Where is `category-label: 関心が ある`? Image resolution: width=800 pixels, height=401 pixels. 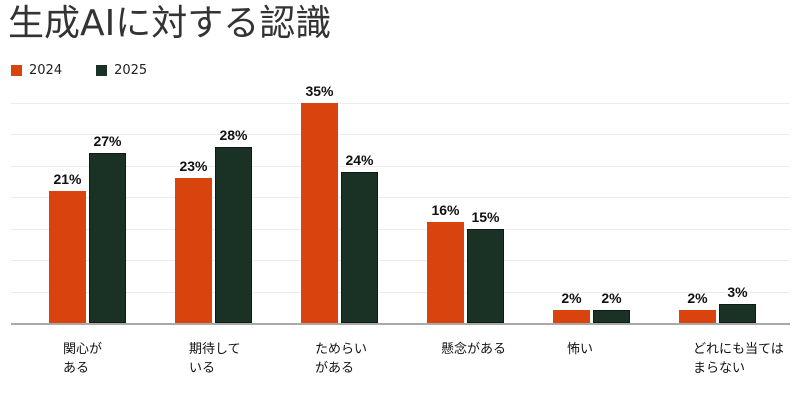
category-label: 関心が ある is located at coordinates (83, 359).